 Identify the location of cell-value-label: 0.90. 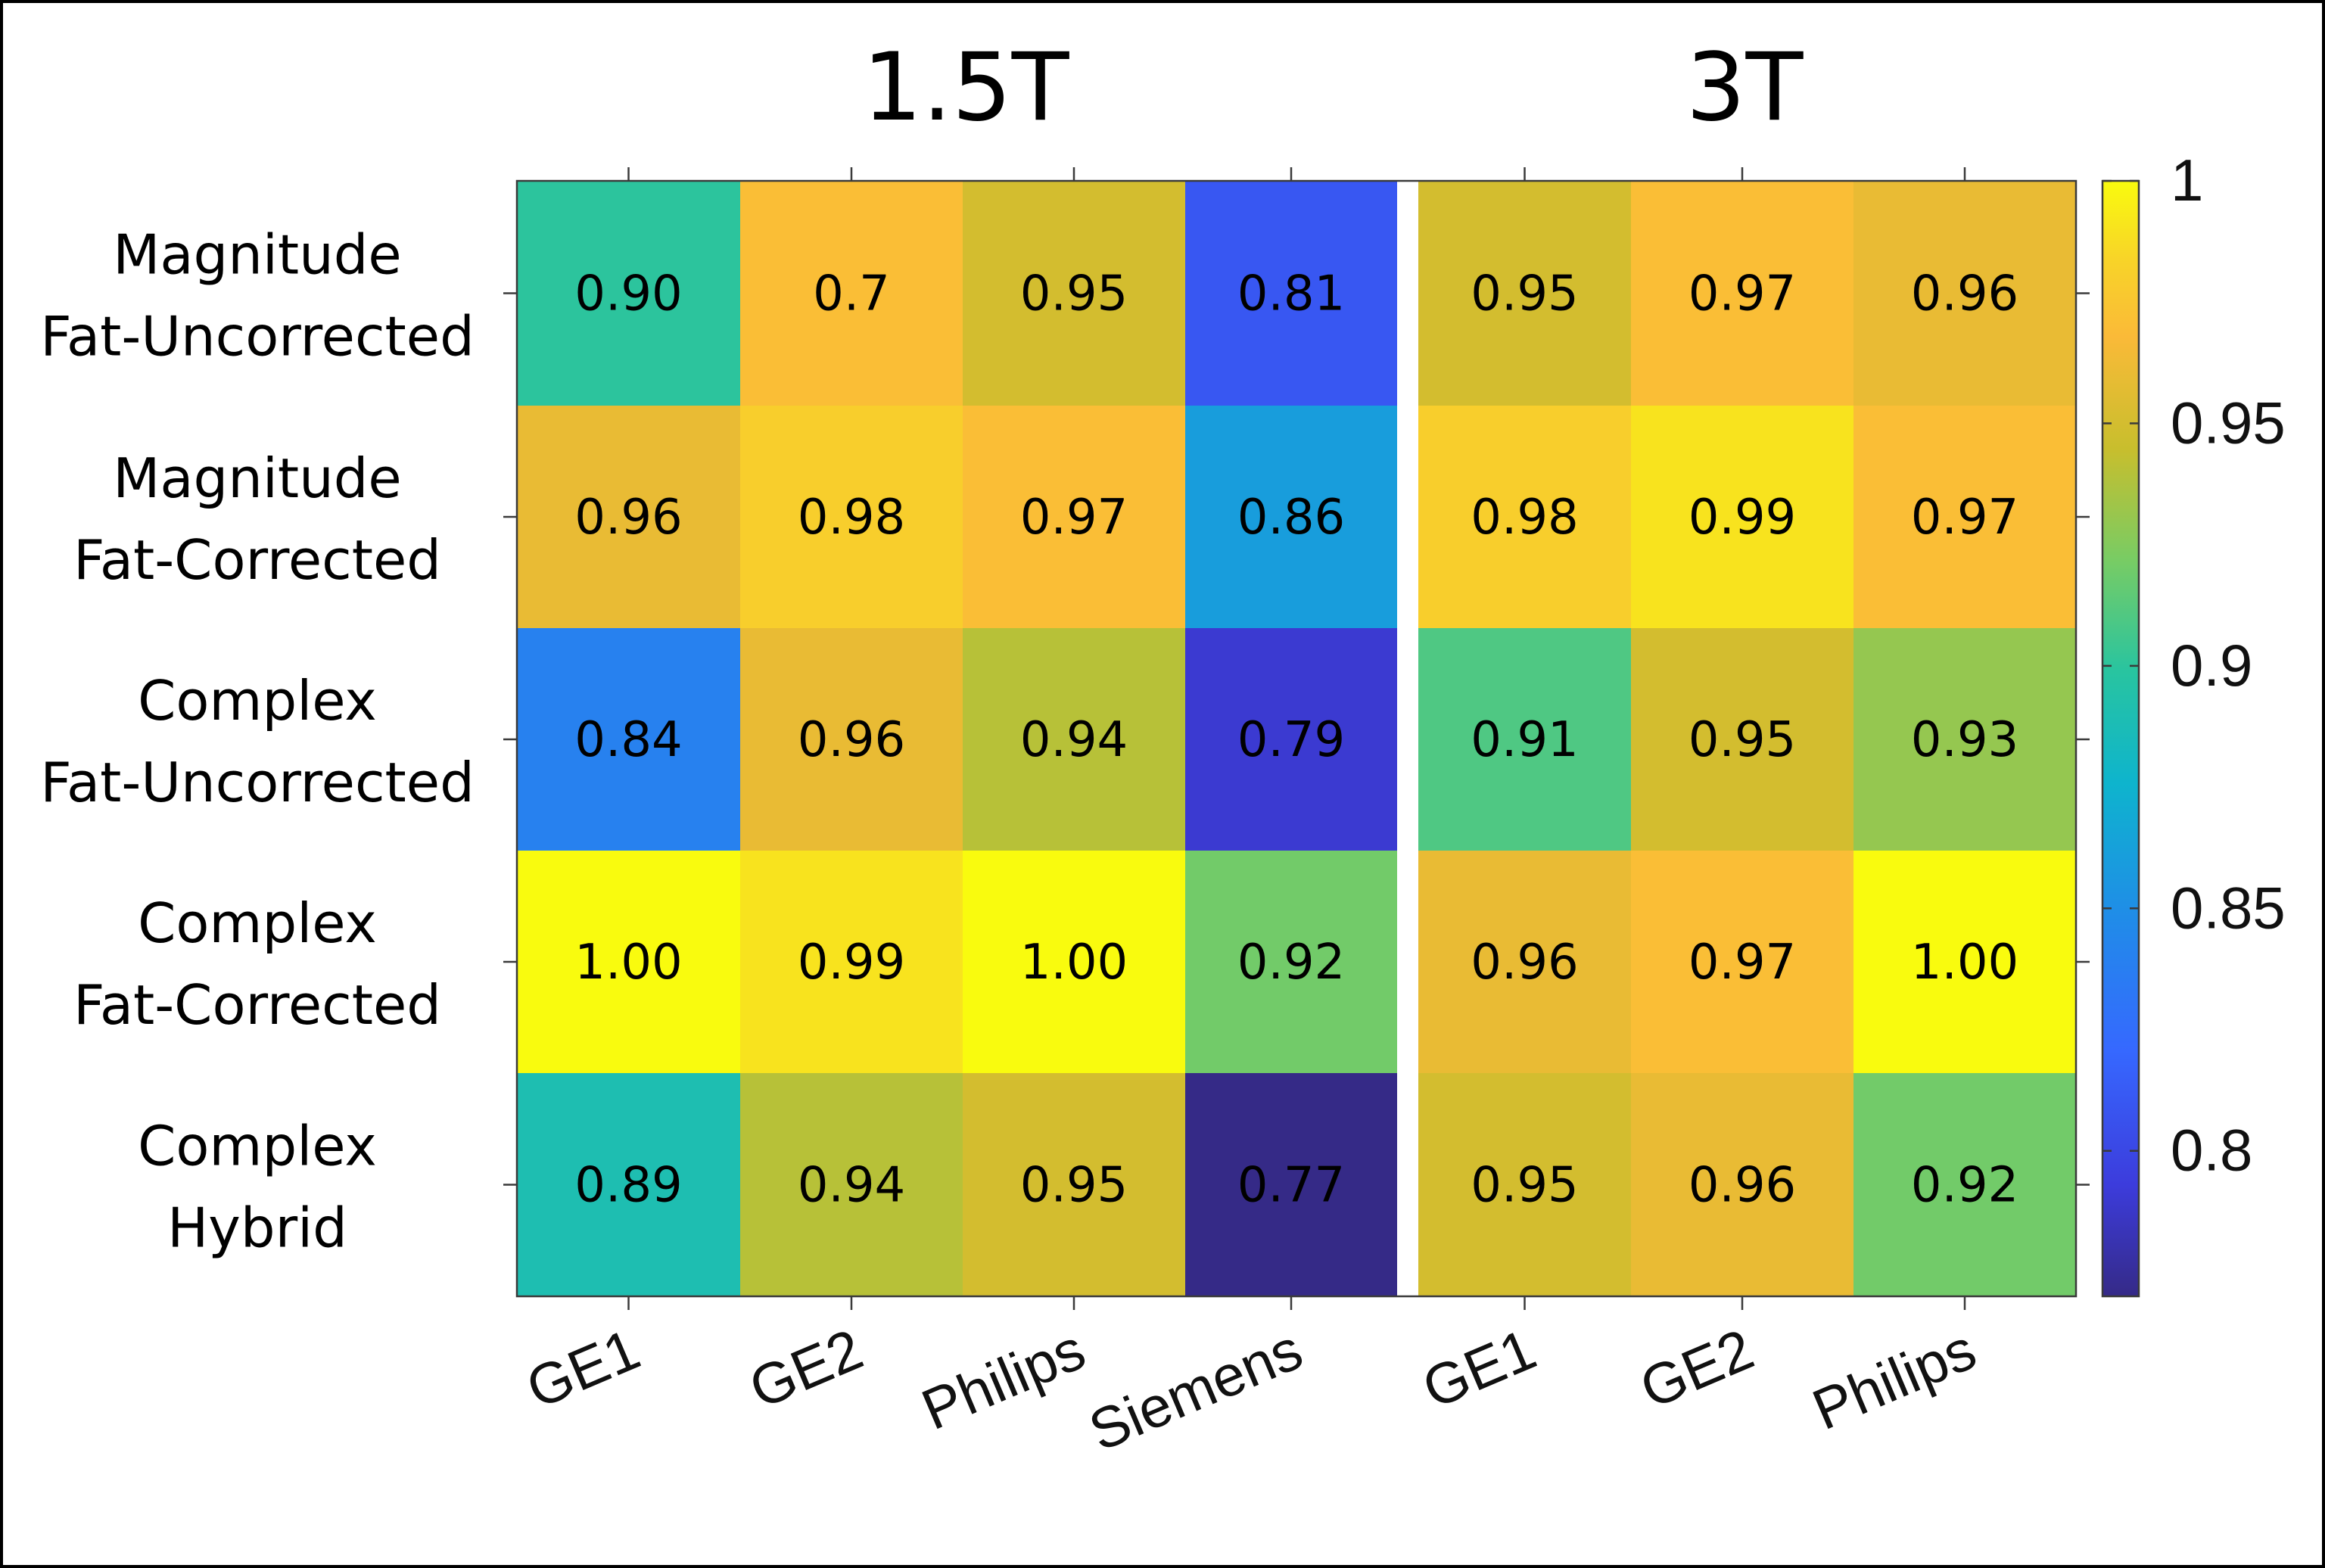
(628, 294).